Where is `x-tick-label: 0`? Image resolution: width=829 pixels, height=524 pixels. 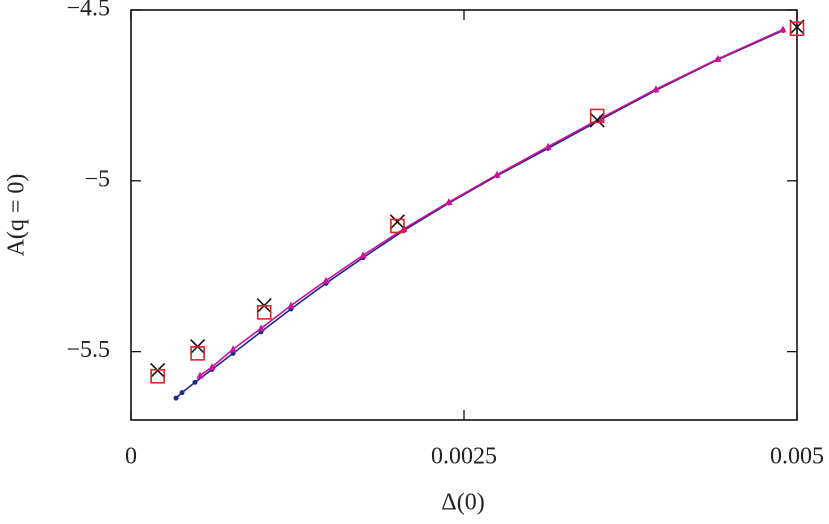 x-tick-label: 0 is located at coordinates (131, 457).